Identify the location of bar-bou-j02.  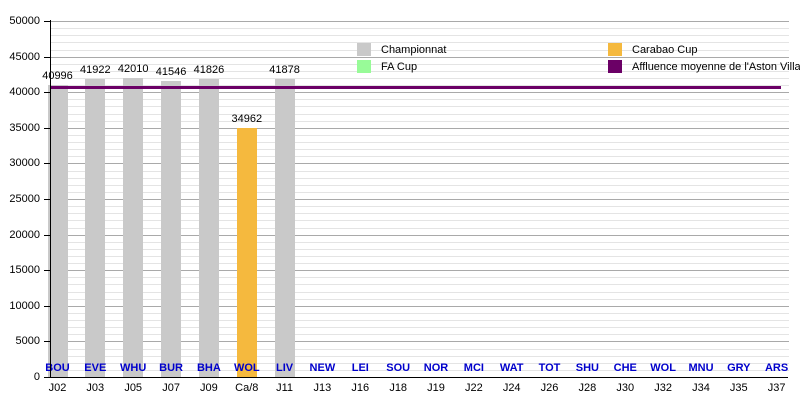
(57, 231).